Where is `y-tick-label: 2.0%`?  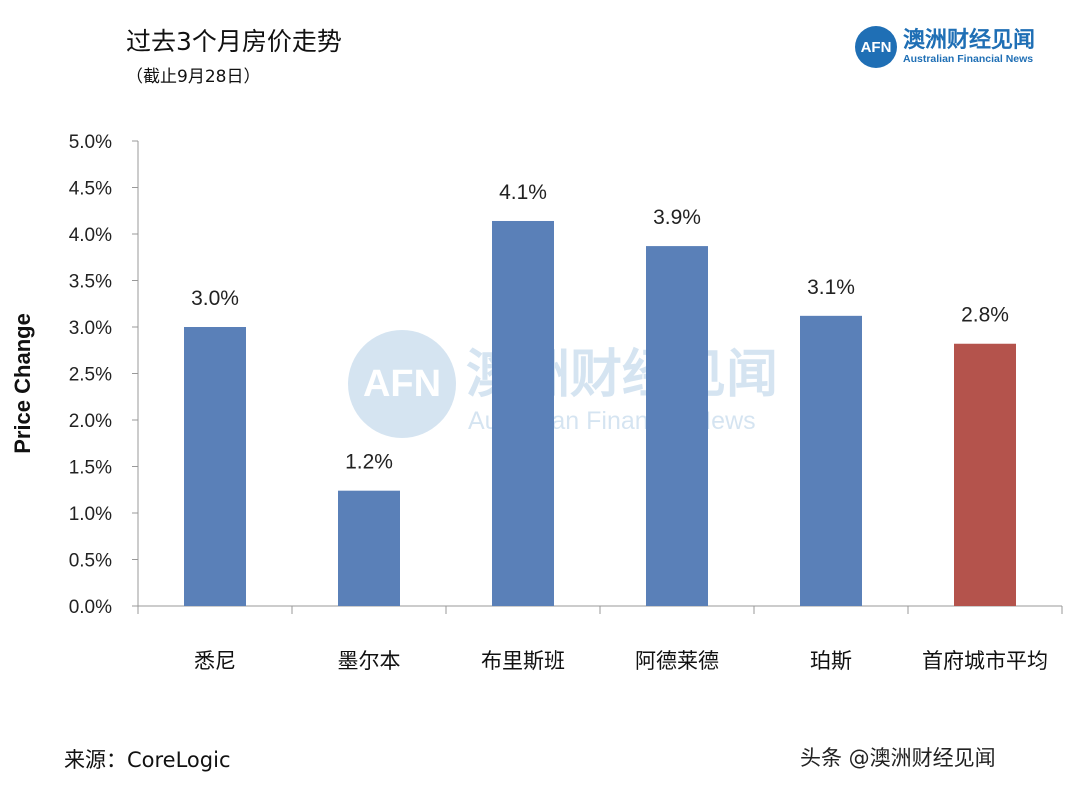
y-tick-label: 2.0% is located at coordinates (90, 421).